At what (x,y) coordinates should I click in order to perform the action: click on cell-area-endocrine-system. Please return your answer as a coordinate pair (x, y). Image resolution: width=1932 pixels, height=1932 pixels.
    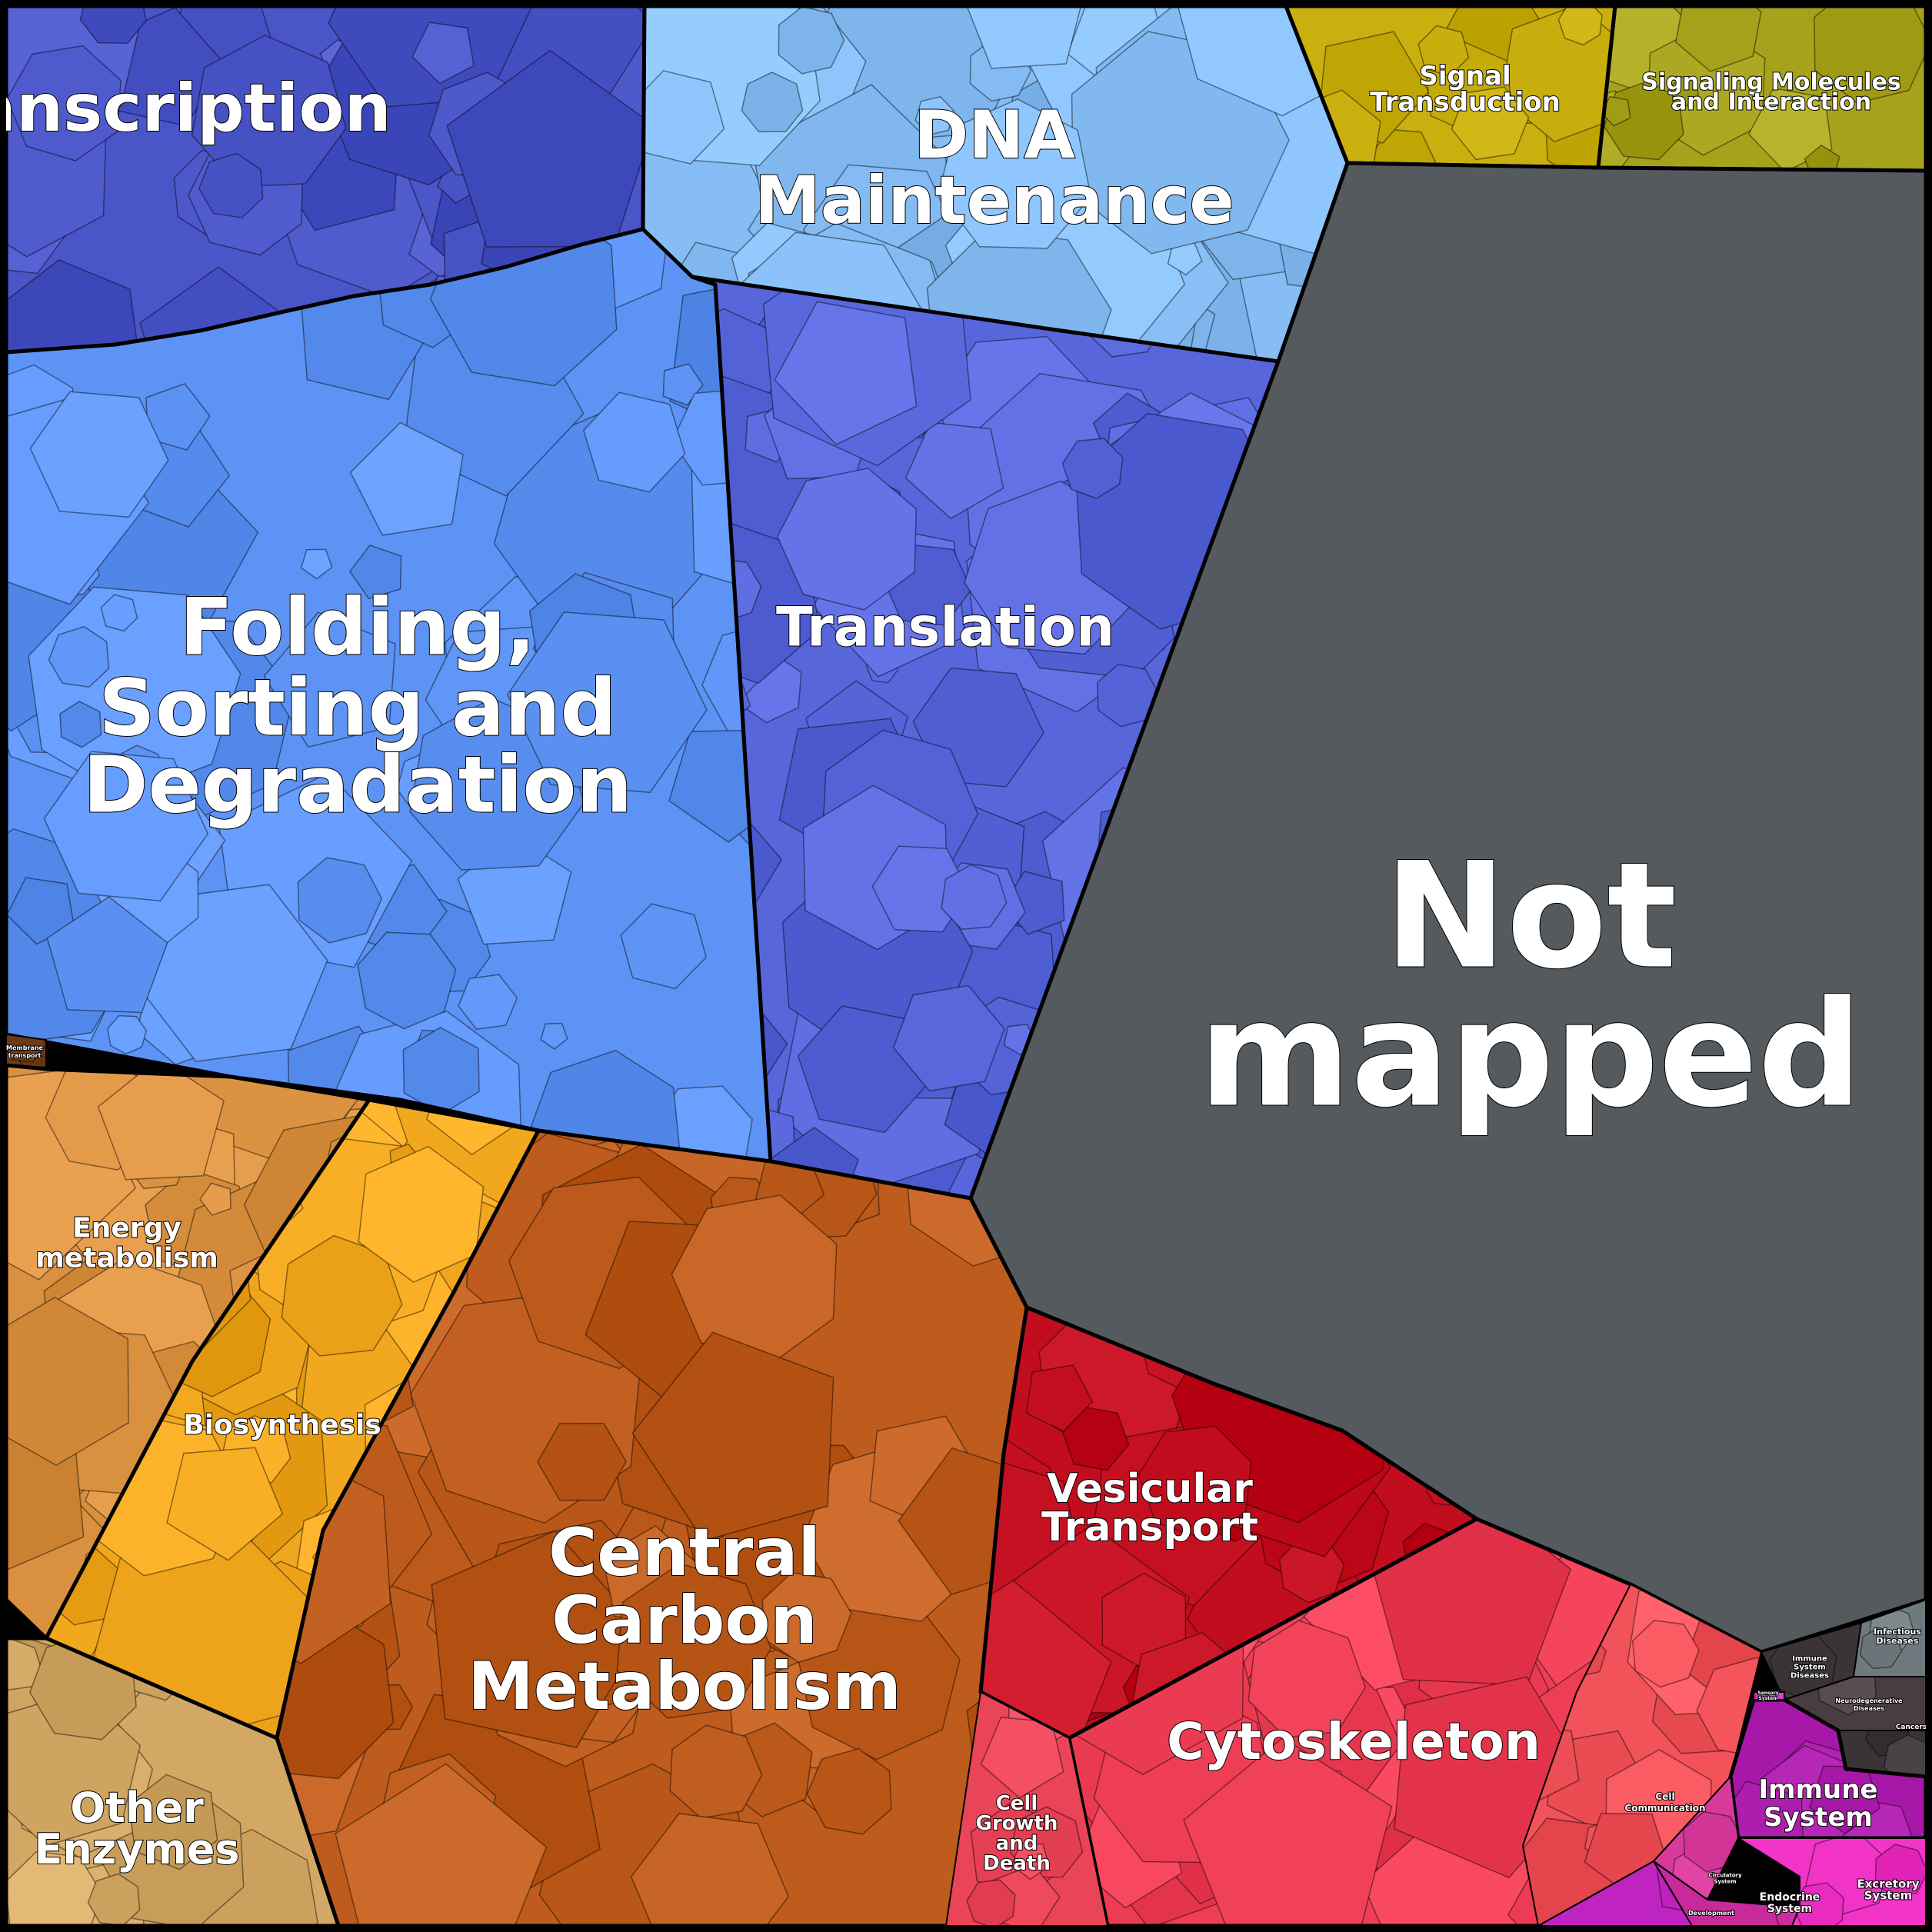
    Looking at the image, I should click on (1727, 1893).